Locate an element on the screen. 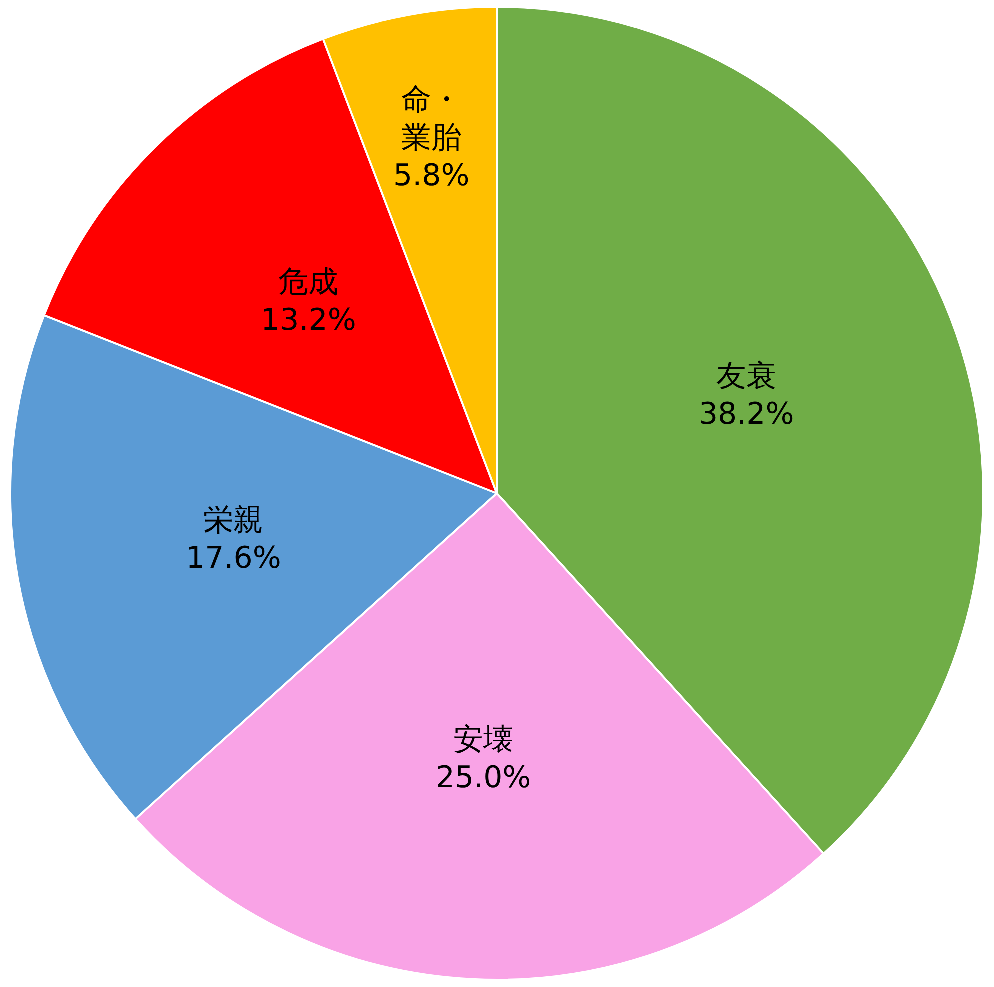  slice-label: 友衰 is located at coordinates (746, 376).